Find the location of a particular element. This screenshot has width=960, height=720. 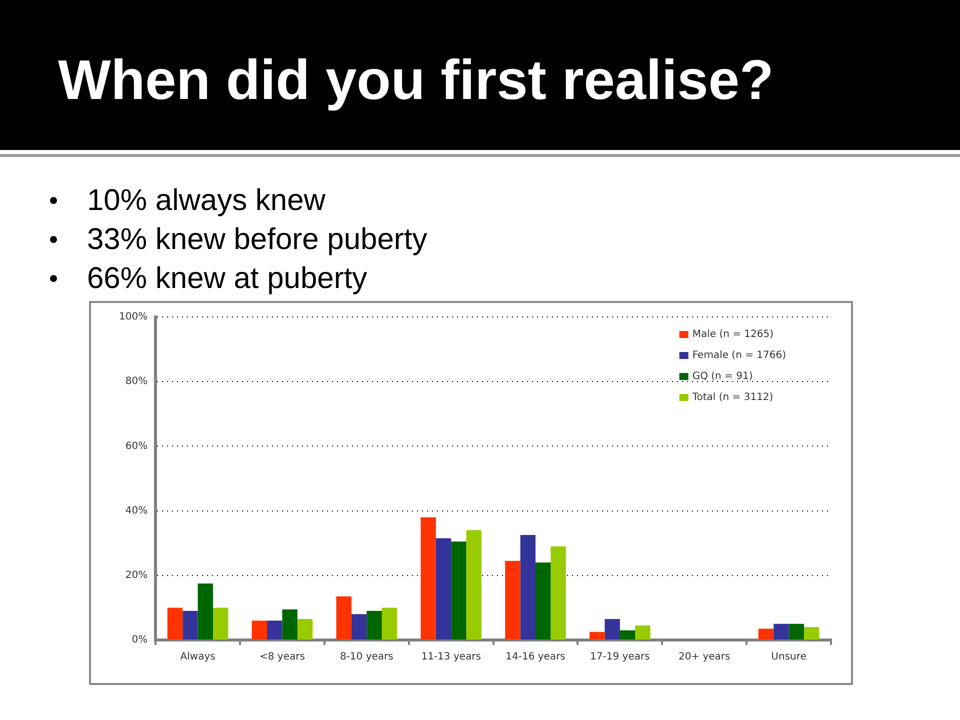

x-tick-label: Always is located at coordinates (198, 657).